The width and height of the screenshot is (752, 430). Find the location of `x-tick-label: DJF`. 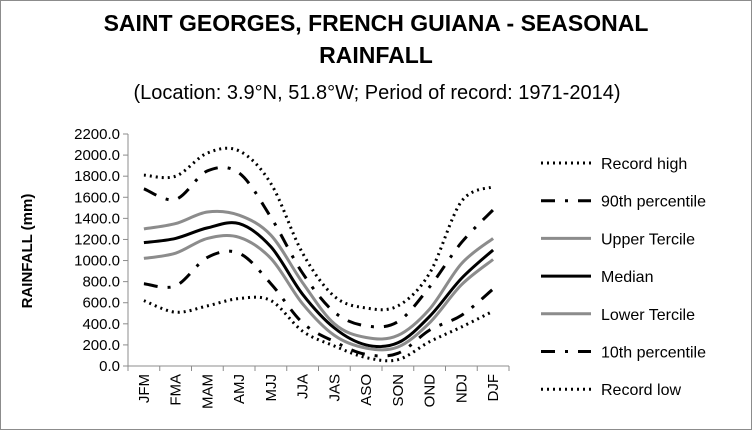

x-tick-label: DJF is located at coordinates (493, 388).